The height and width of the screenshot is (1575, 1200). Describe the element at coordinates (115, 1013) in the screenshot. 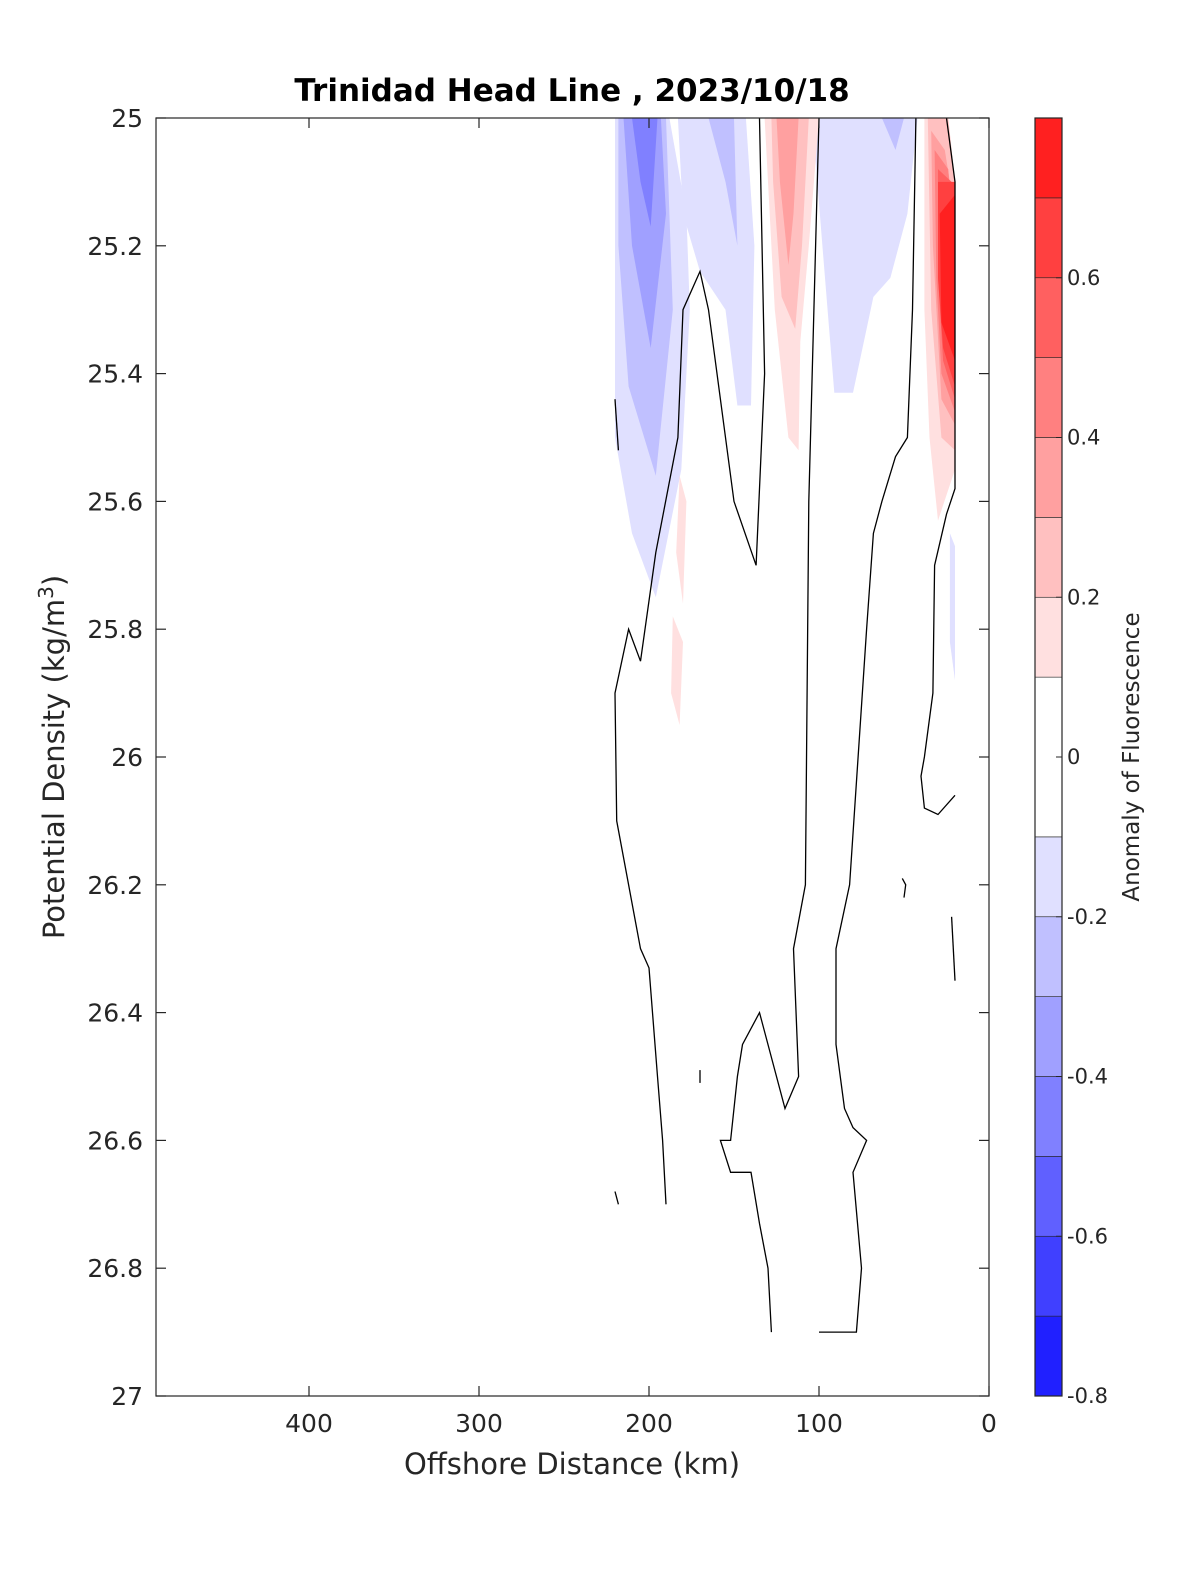

I see `y-tick-label-7: 26.4` at that location.